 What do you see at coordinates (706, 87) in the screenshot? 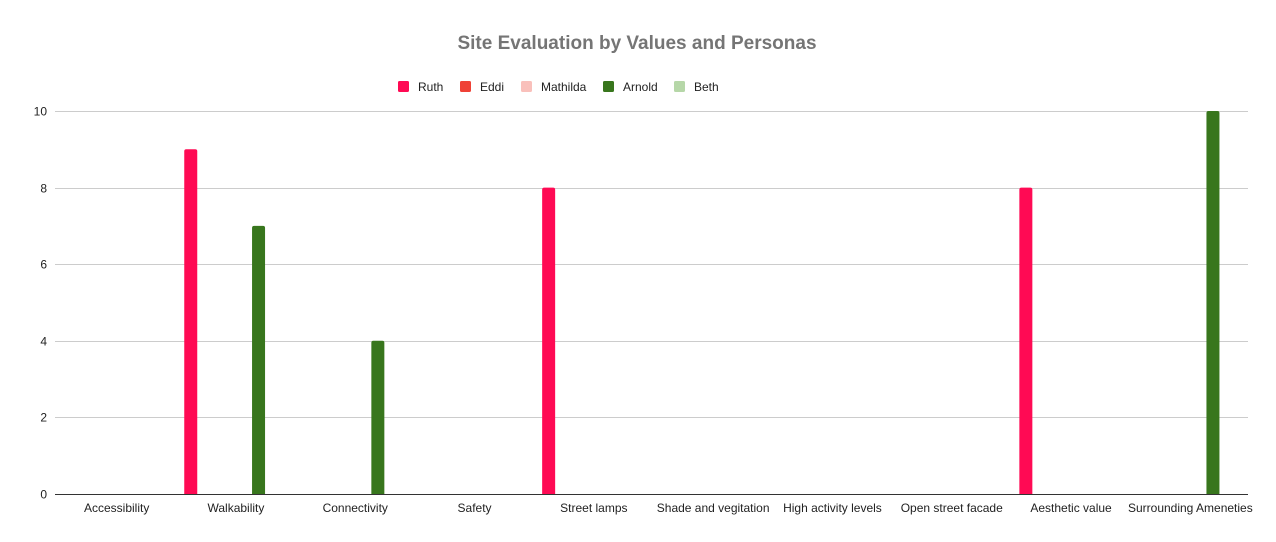
I see `legend-label: Beth` at bounding box center [706, 87].